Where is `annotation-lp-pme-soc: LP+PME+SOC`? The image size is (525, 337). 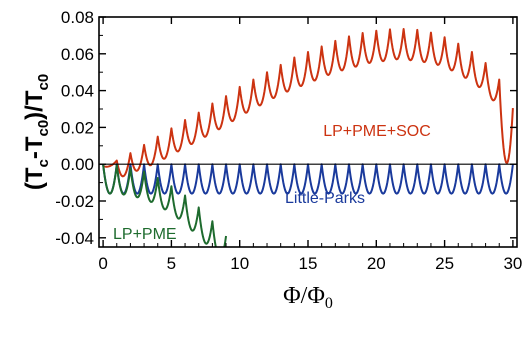 annotation-lp-pme-soc: LP+PME+SOC is located at coordinates (377, 131).